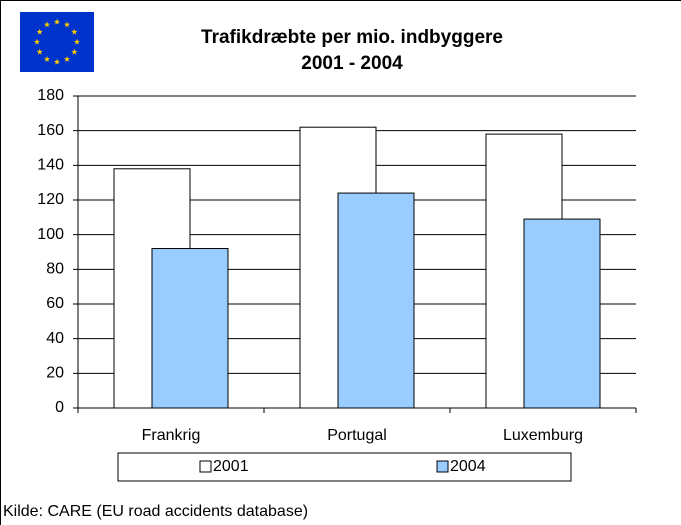 Image resolution: width=681 pixels, height=525 pixels. Describe the element at coordinates (55, 303) in the screenshot. I see `y-tick-label: 60` at that location.